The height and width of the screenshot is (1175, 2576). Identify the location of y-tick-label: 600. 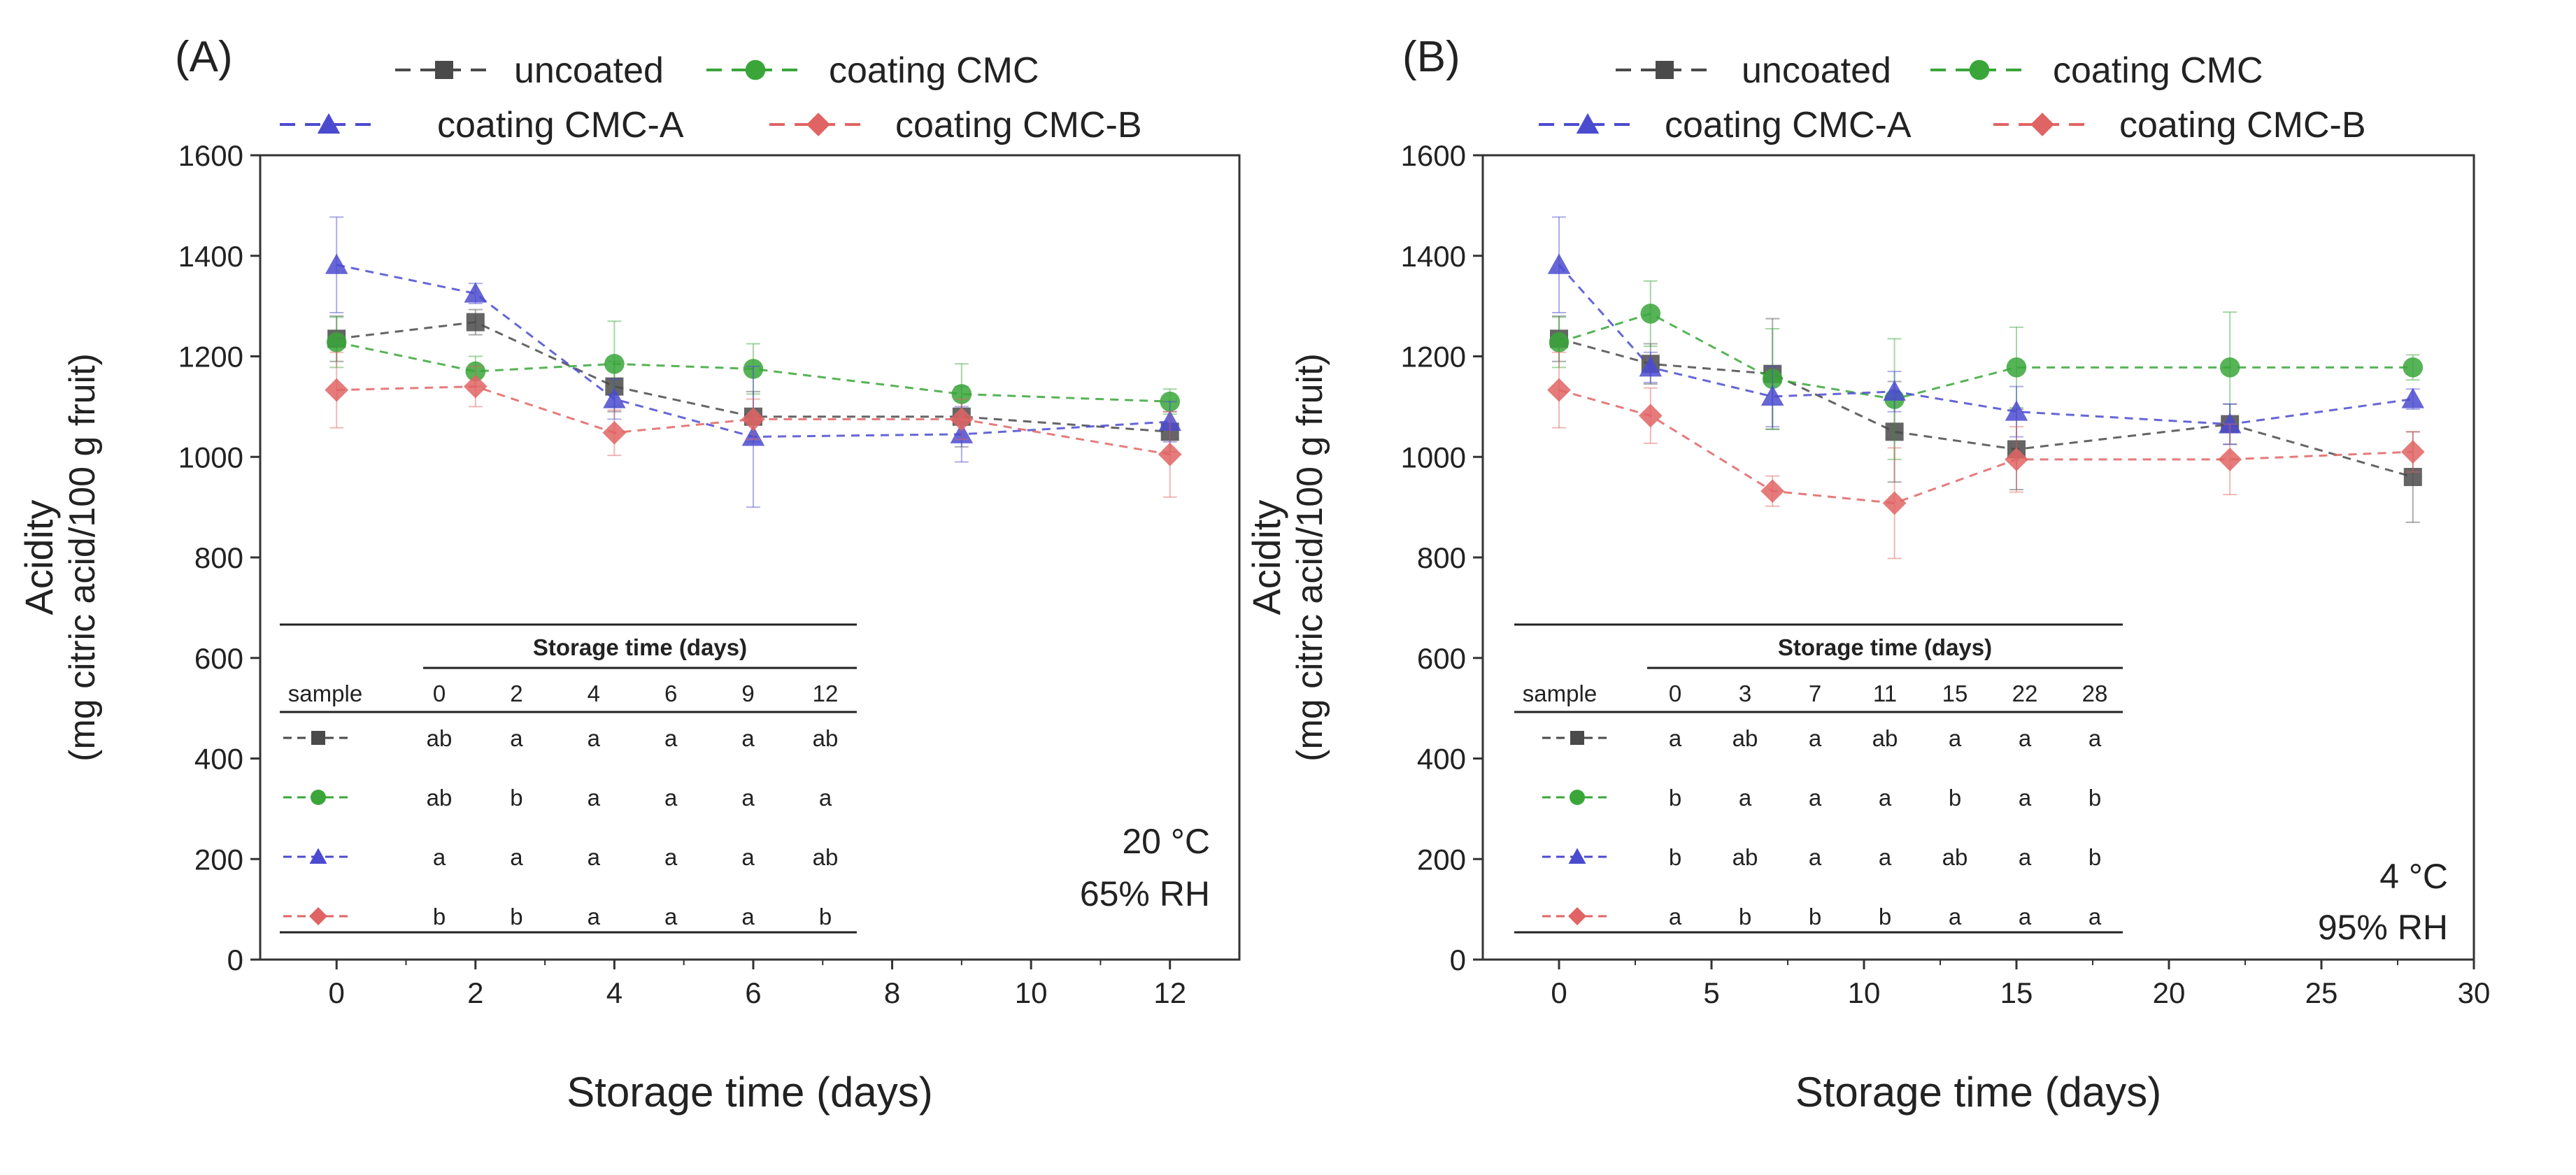
(218, 658).